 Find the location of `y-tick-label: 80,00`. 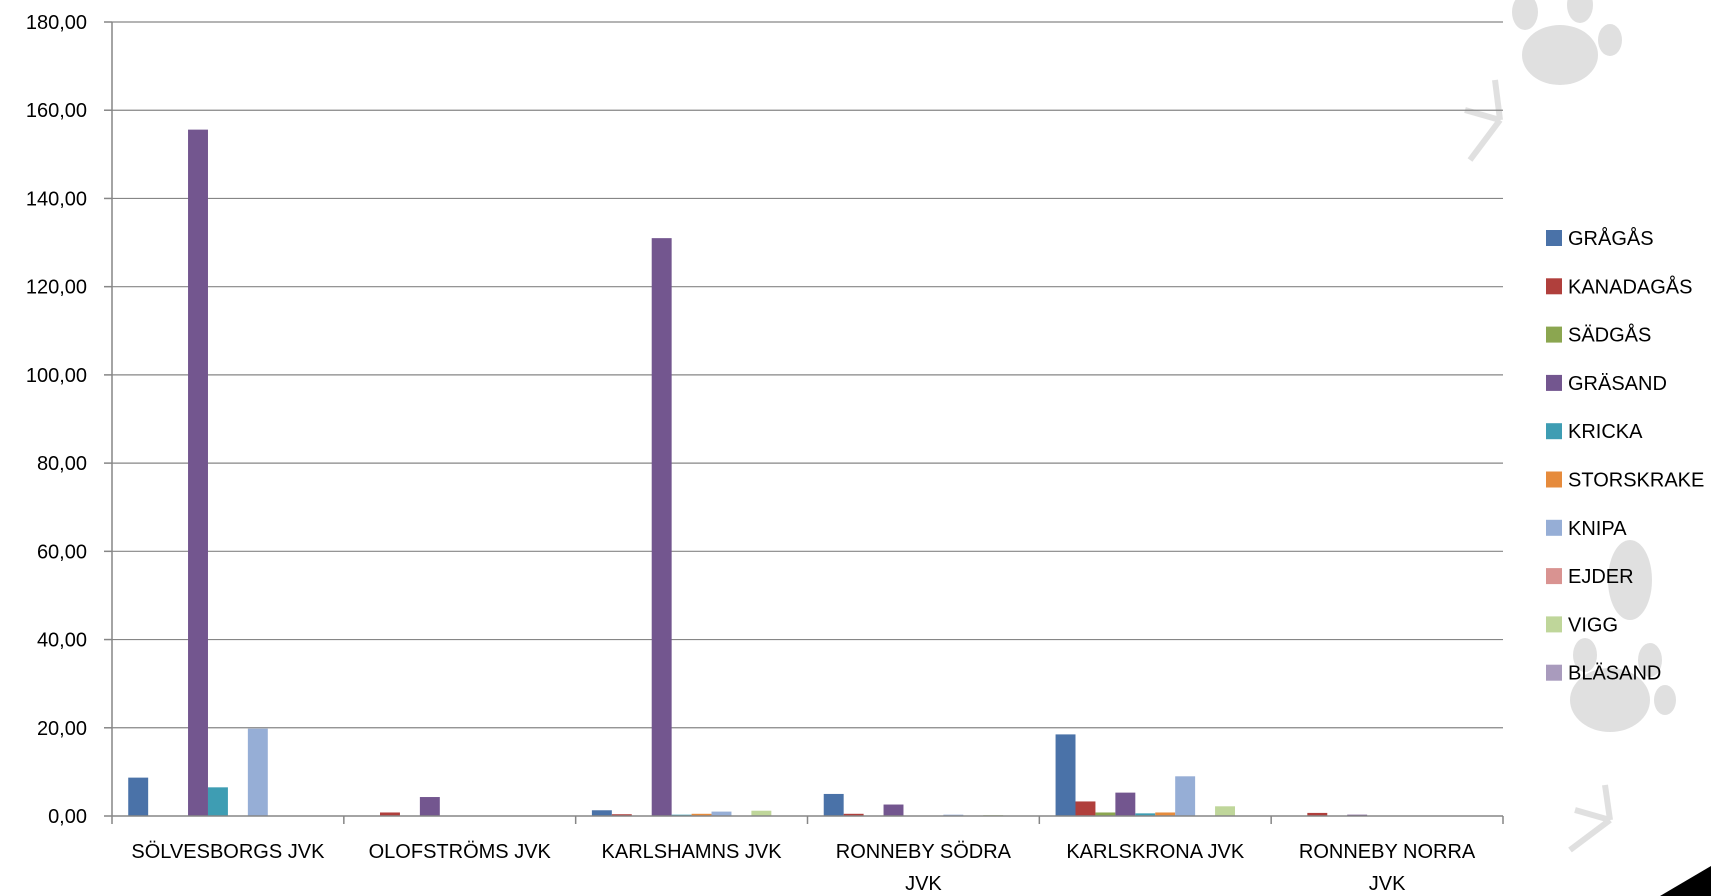

y-tick-label: 80,00 is located at coordinates (62, 464).